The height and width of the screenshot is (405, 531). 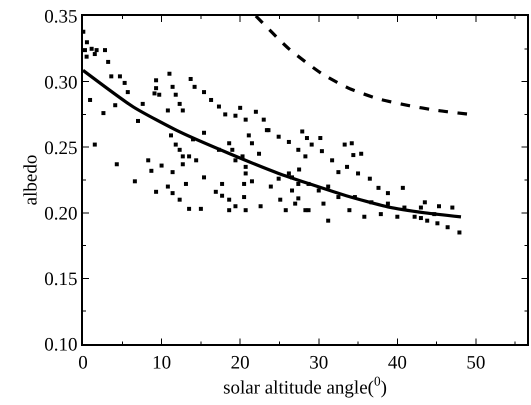 What do you see at coordinates (61, 83) in the screenshot?
I see `y-tick-label: 0.30` at bounding box center [61, 83].